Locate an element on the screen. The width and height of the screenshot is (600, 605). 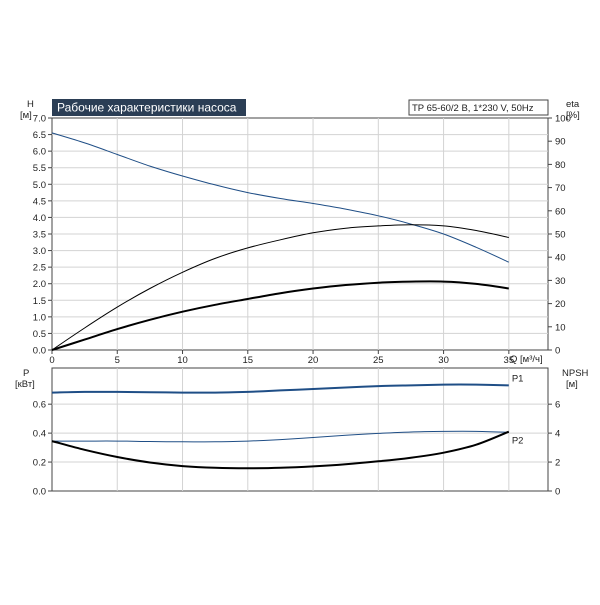
y-right-tick-label: 90 is located at coordinates (560, 142).